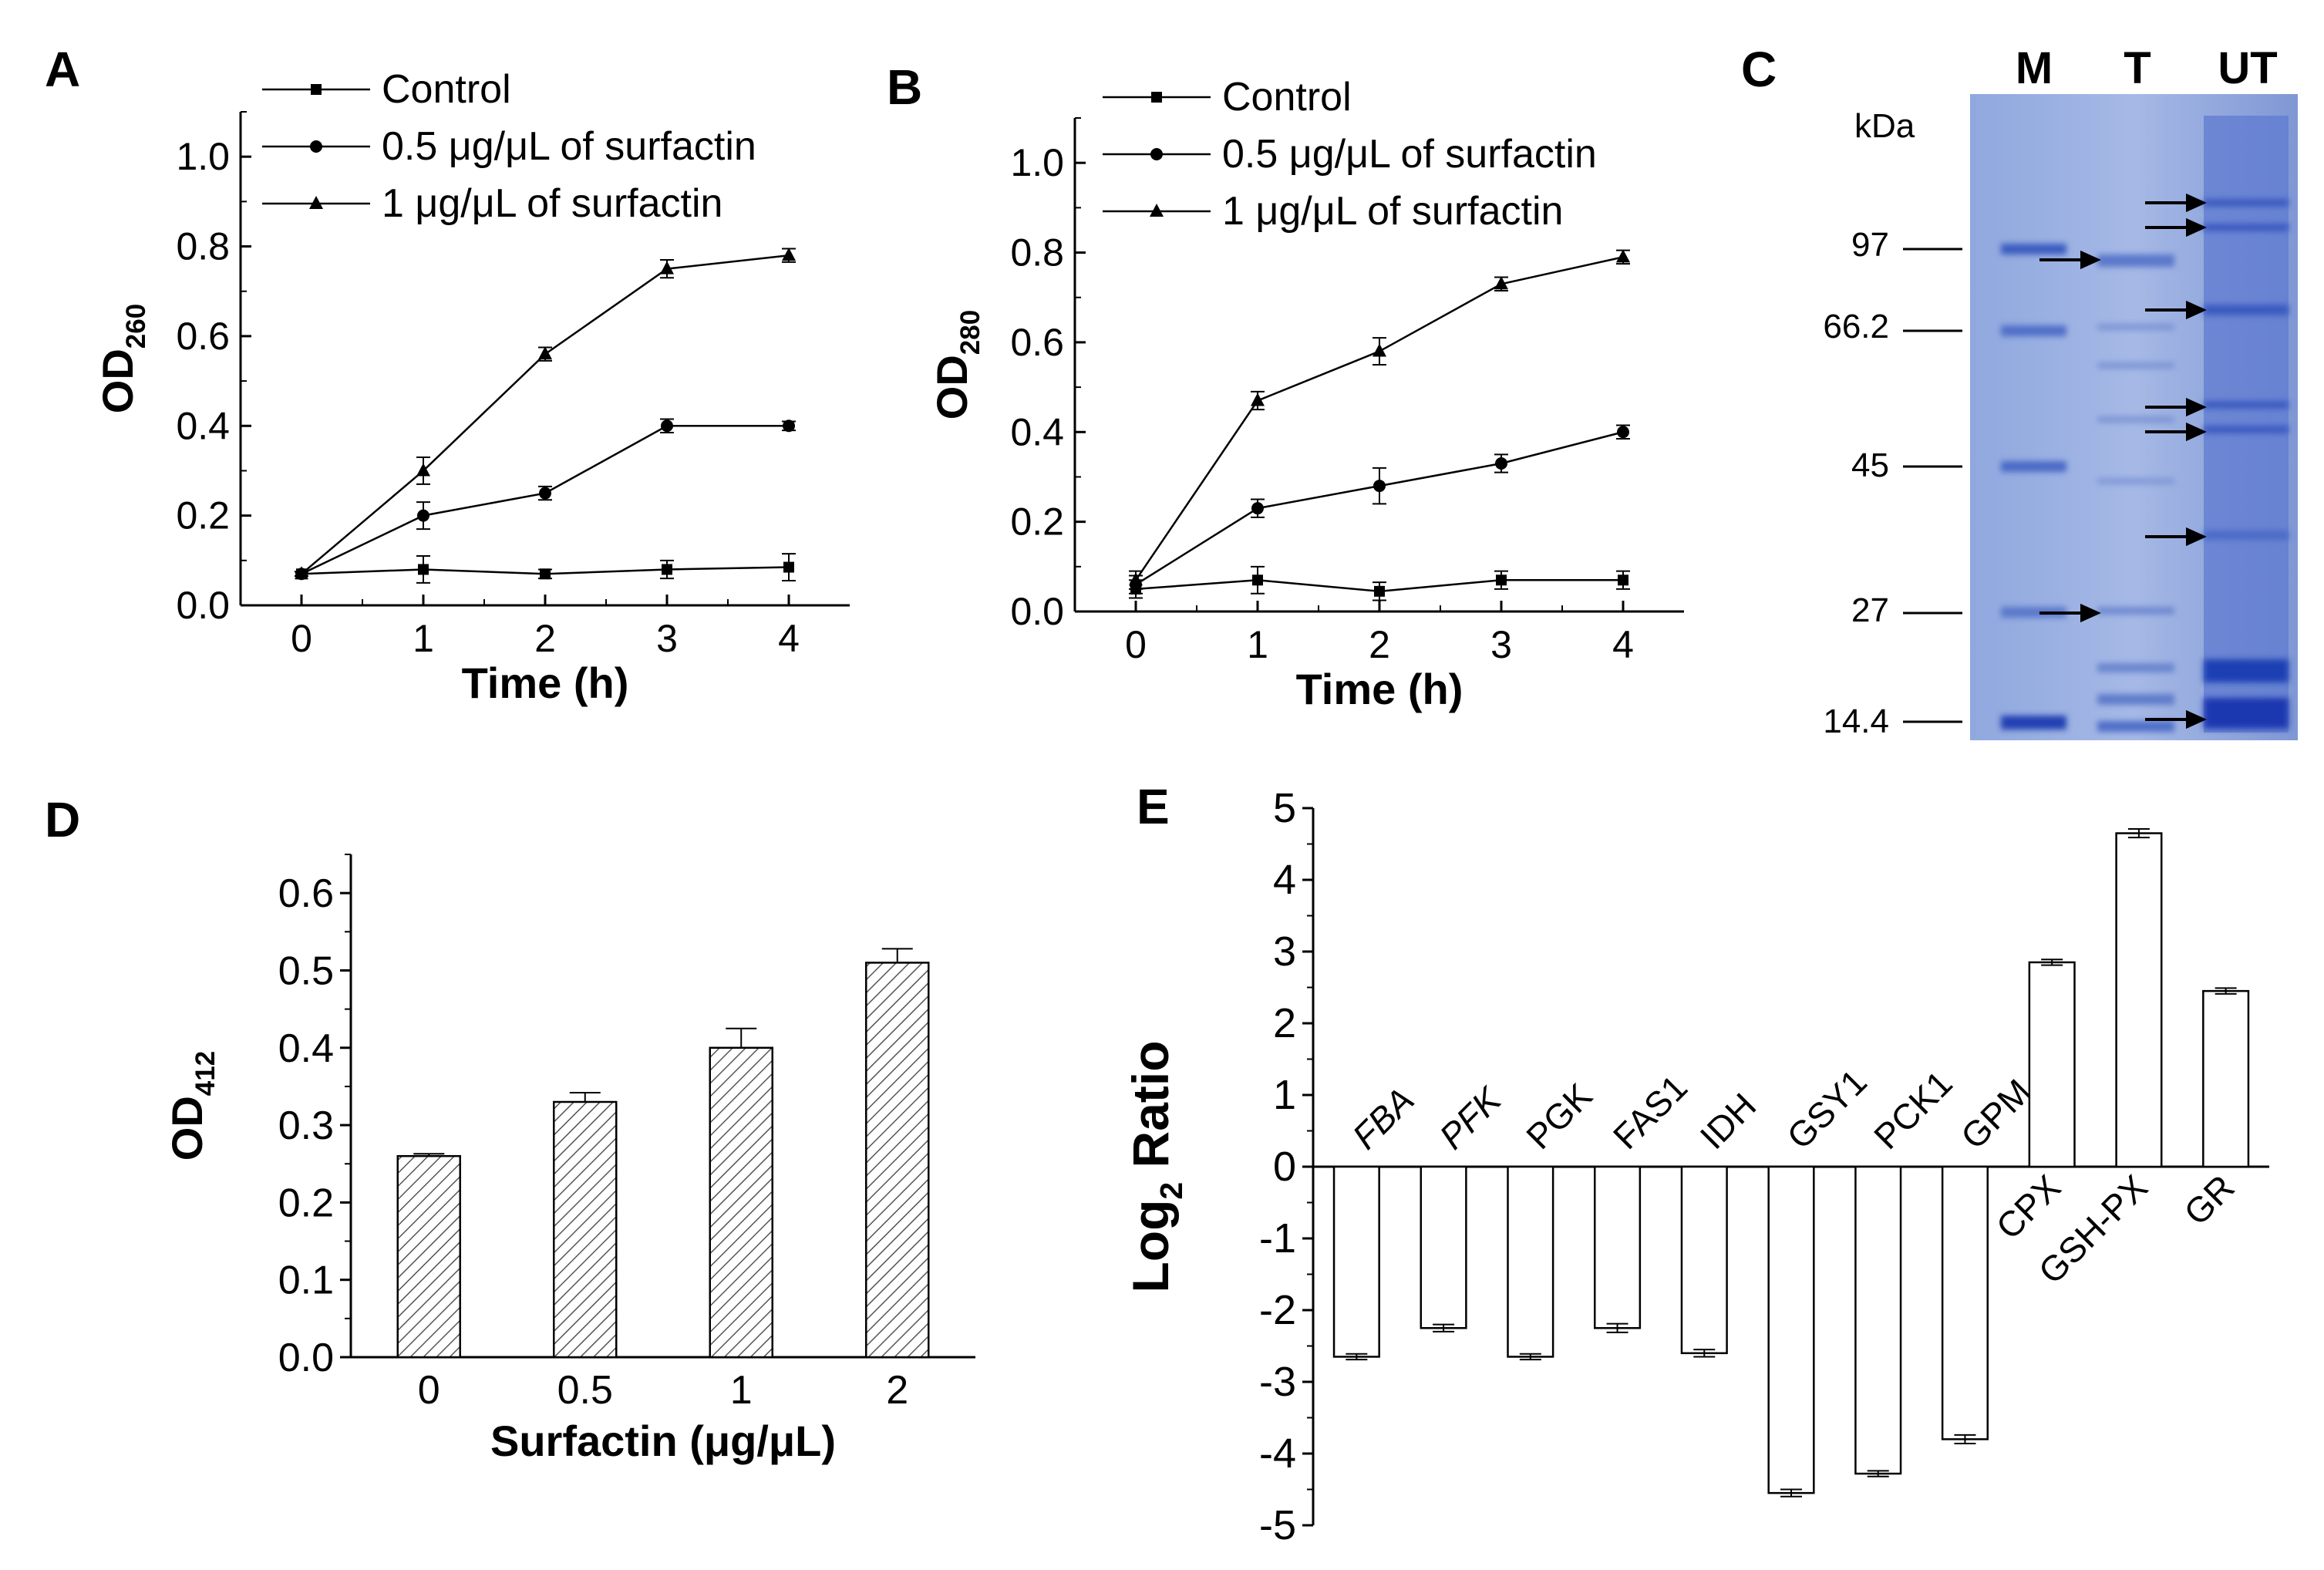 This screenshot has width=2324, height=1570. I want to click on y-axis-label-subscript: 260, so click(136, 326).